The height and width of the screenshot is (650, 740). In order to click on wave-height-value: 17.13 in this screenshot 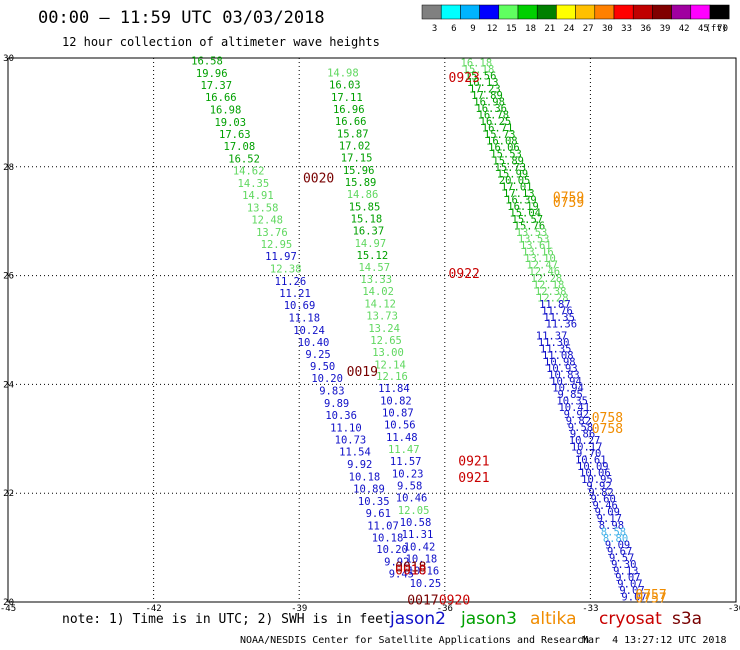, I will do `click(519, 194)`.